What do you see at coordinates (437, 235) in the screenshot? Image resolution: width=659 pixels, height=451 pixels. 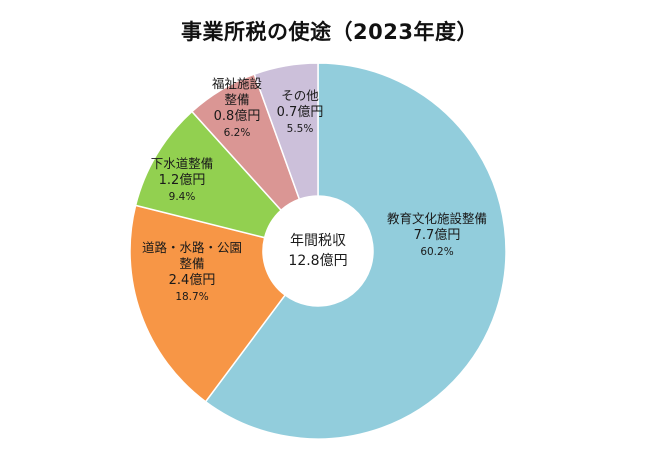 I see `slice-value: 7.7億円` at bounding box center [437, 235].